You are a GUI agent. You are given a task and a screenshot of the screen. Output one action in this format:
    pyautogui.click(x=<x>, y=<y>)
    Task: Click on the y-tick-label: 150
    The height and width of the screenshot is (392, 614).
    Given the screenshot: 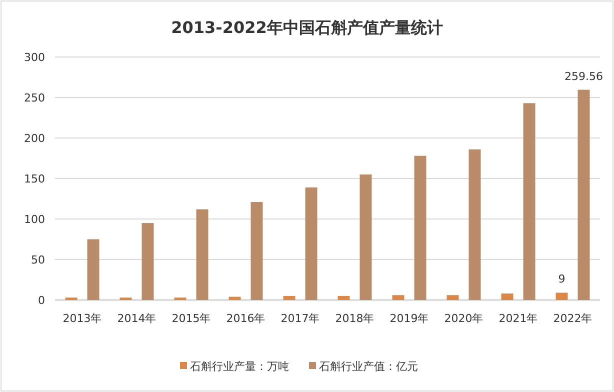 What is the action you would take?
    pyautogui.click(x=34, y=179)
    